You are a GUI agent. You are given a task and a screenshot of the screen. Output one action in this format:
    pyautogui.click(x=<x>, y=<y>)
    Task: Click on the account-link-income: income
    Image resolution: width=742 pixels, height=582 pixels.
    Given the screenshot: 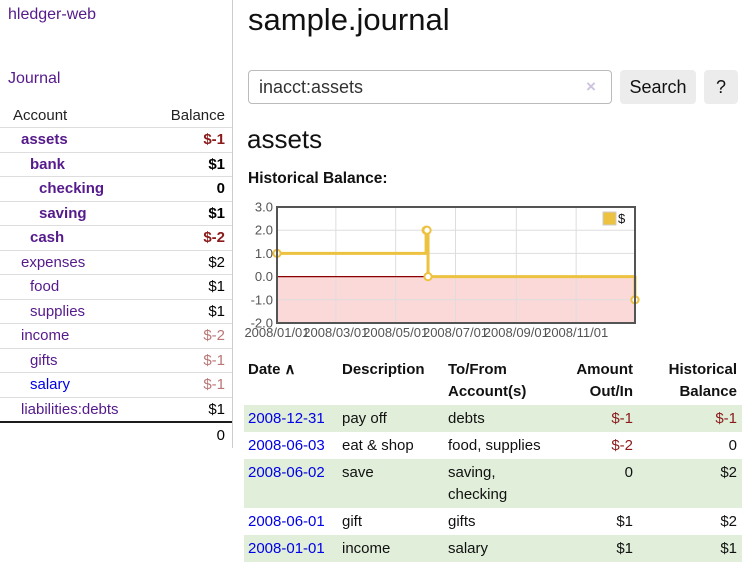 What is the action you would take?
    pyautogui.click(x=45, y=336)
    